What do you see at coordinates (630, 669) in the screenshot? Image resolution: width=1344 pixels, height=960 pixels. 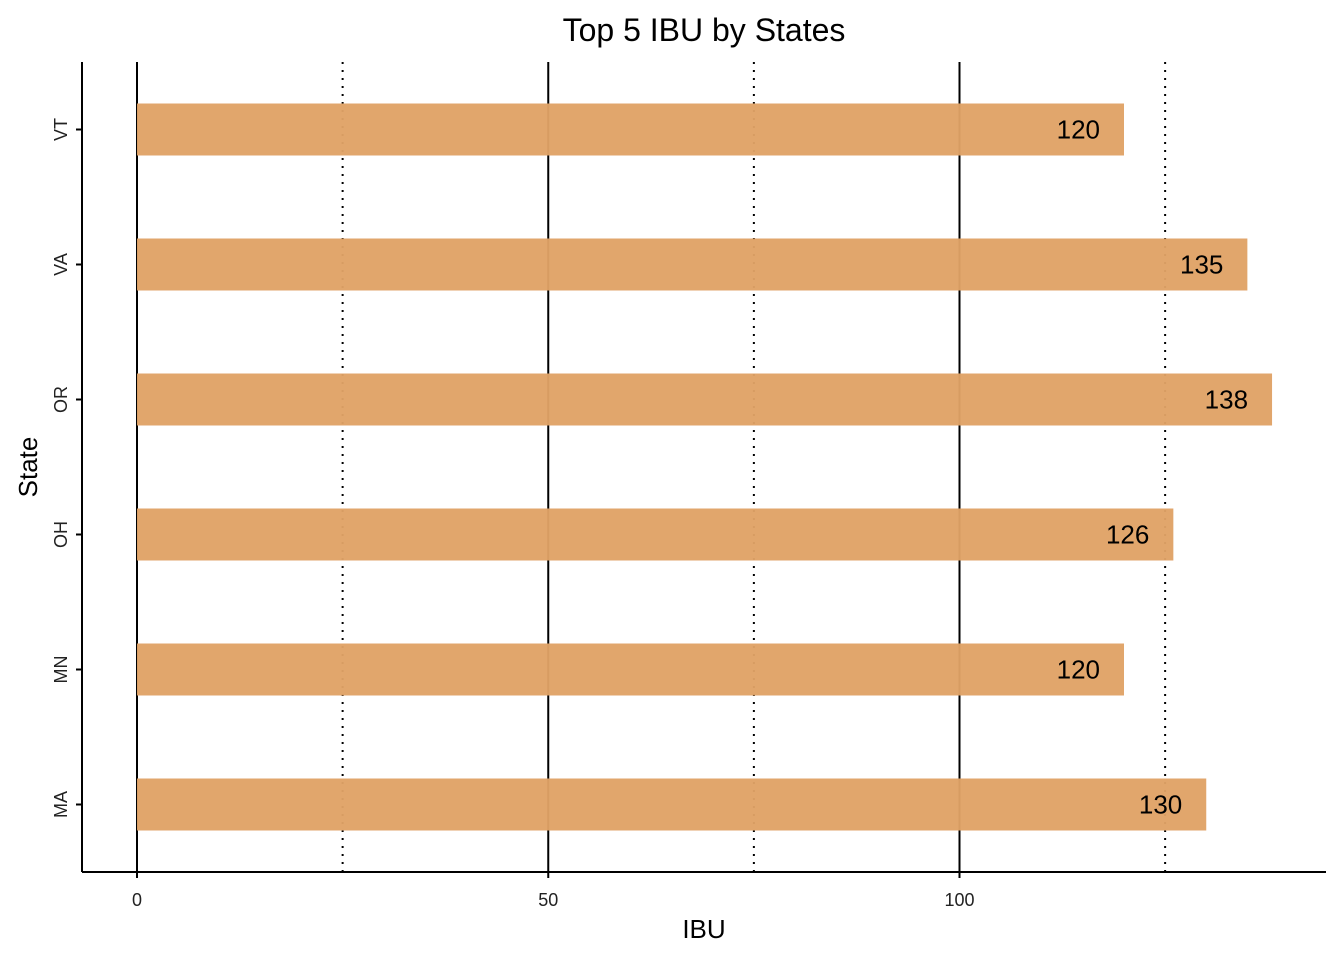 I see `bar-mn` at bounding box center [630, 669].